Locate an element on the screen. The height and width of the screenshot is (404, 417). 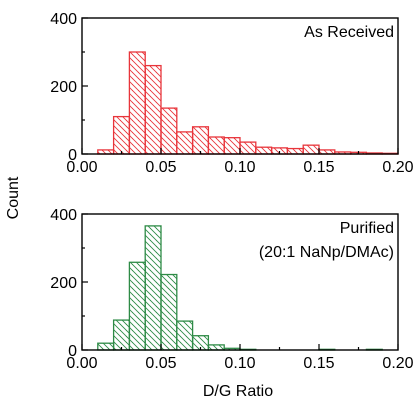
y-axis-label: Count is located at coordinates (13, 197).